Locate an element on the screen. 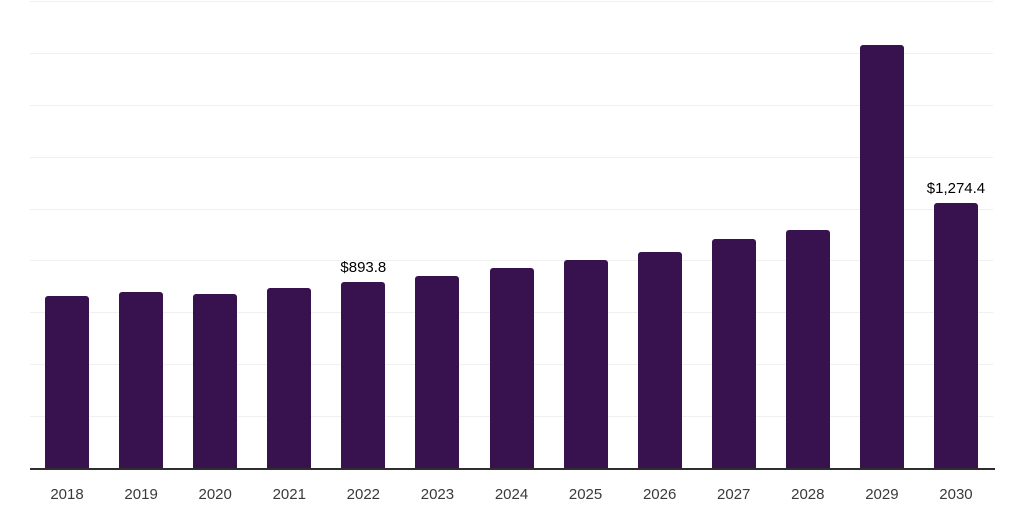 The image size is (1024, 512). x-tick-label-2029: 2029 is located at coordinates (882, 494).